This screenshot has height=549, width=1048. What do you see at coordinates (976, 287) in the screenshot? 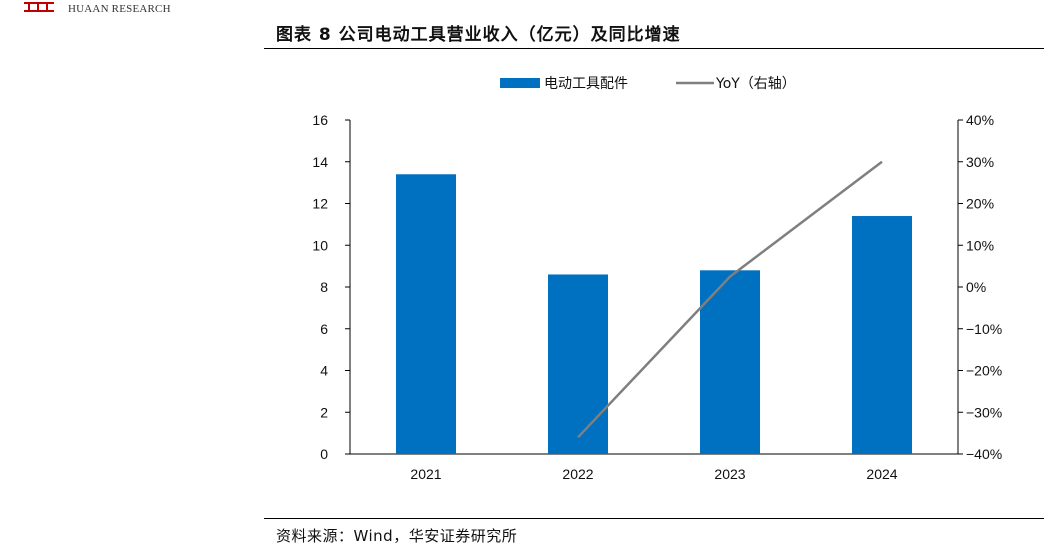
I see `right-tick-label: 0%` at bounding box center [976, 287].